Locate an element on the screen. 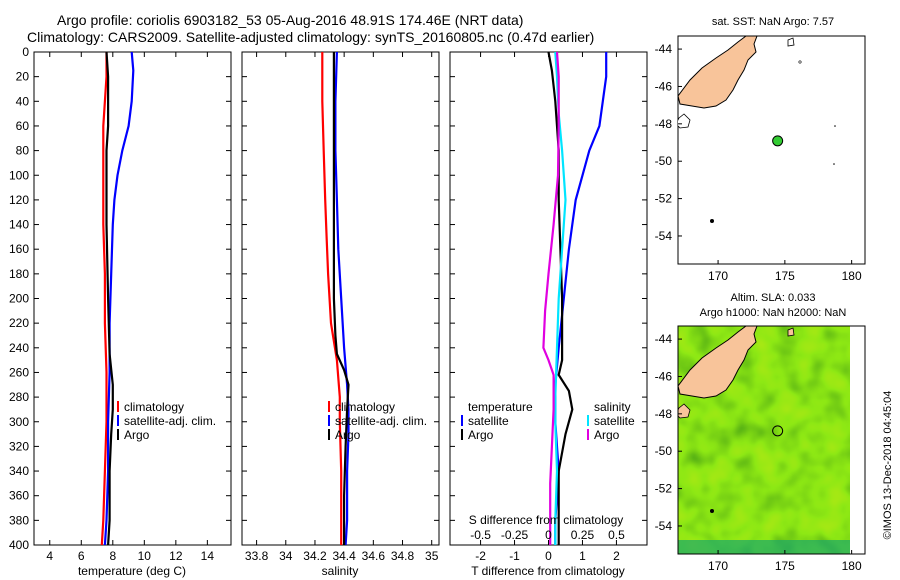 This screenshot has height=580, width=900. map-x-tick-label: 180 is located at coordinates (852, 276).